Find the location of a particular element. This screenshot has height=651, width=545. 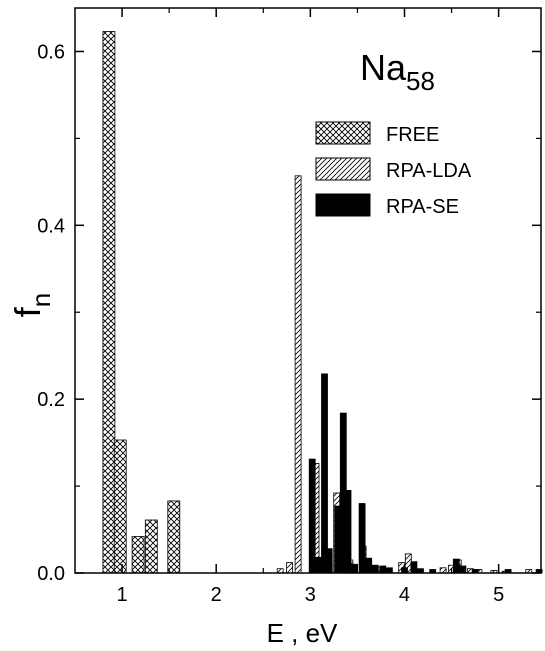

y-tick-label: 0.6 is located at coordinates (51, 52).